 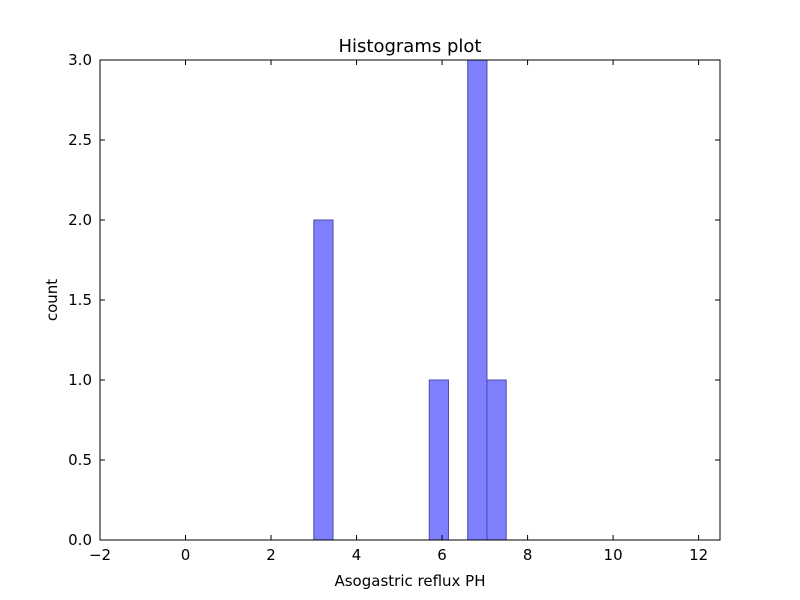 I want to click on x-tick-label: 8, so click(x=528, y=555).